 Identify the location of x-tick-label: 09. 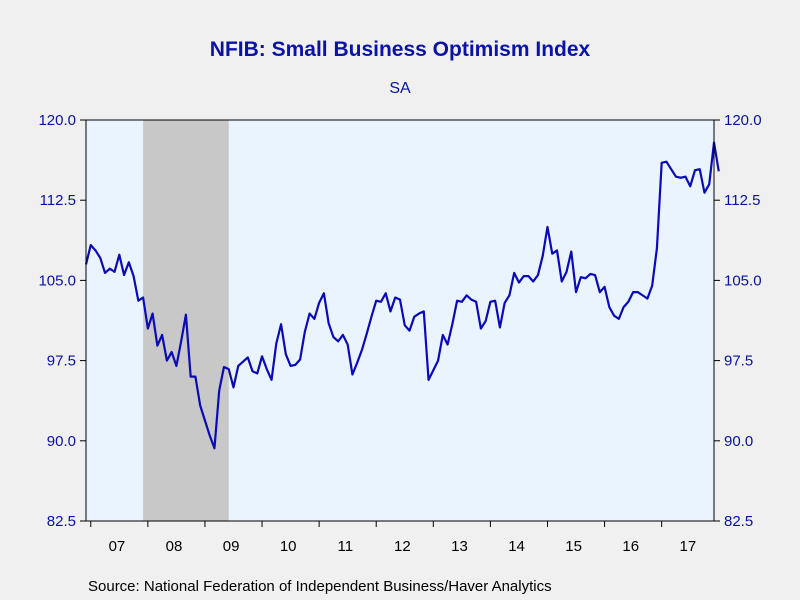
(231, 546).